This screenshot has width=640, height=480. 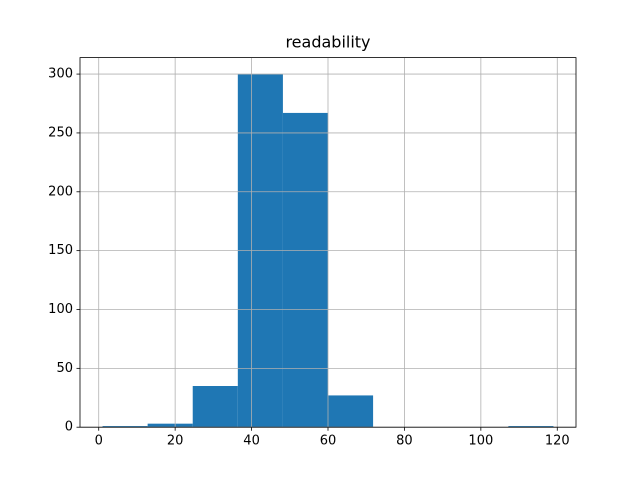 What do you see at coordinates (99, 441) in the screenshot?
I see `x-tick-label: 0` at bounding box center [99, 441].